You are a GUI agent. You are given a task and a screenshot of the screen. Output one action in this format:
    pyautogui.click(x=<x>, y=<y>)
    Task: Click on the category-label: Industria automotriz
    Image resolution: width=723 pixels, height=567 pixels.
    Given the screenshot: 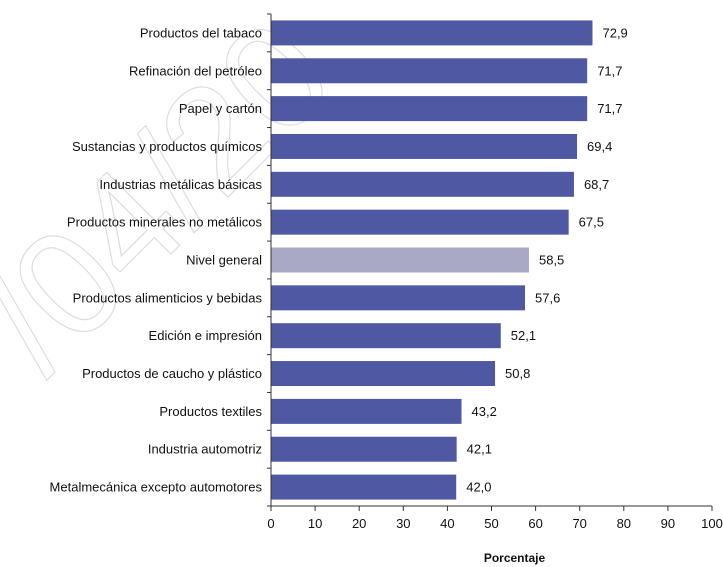 What is the action you would take?
    pyautogui.click(x=205, y=449)
    